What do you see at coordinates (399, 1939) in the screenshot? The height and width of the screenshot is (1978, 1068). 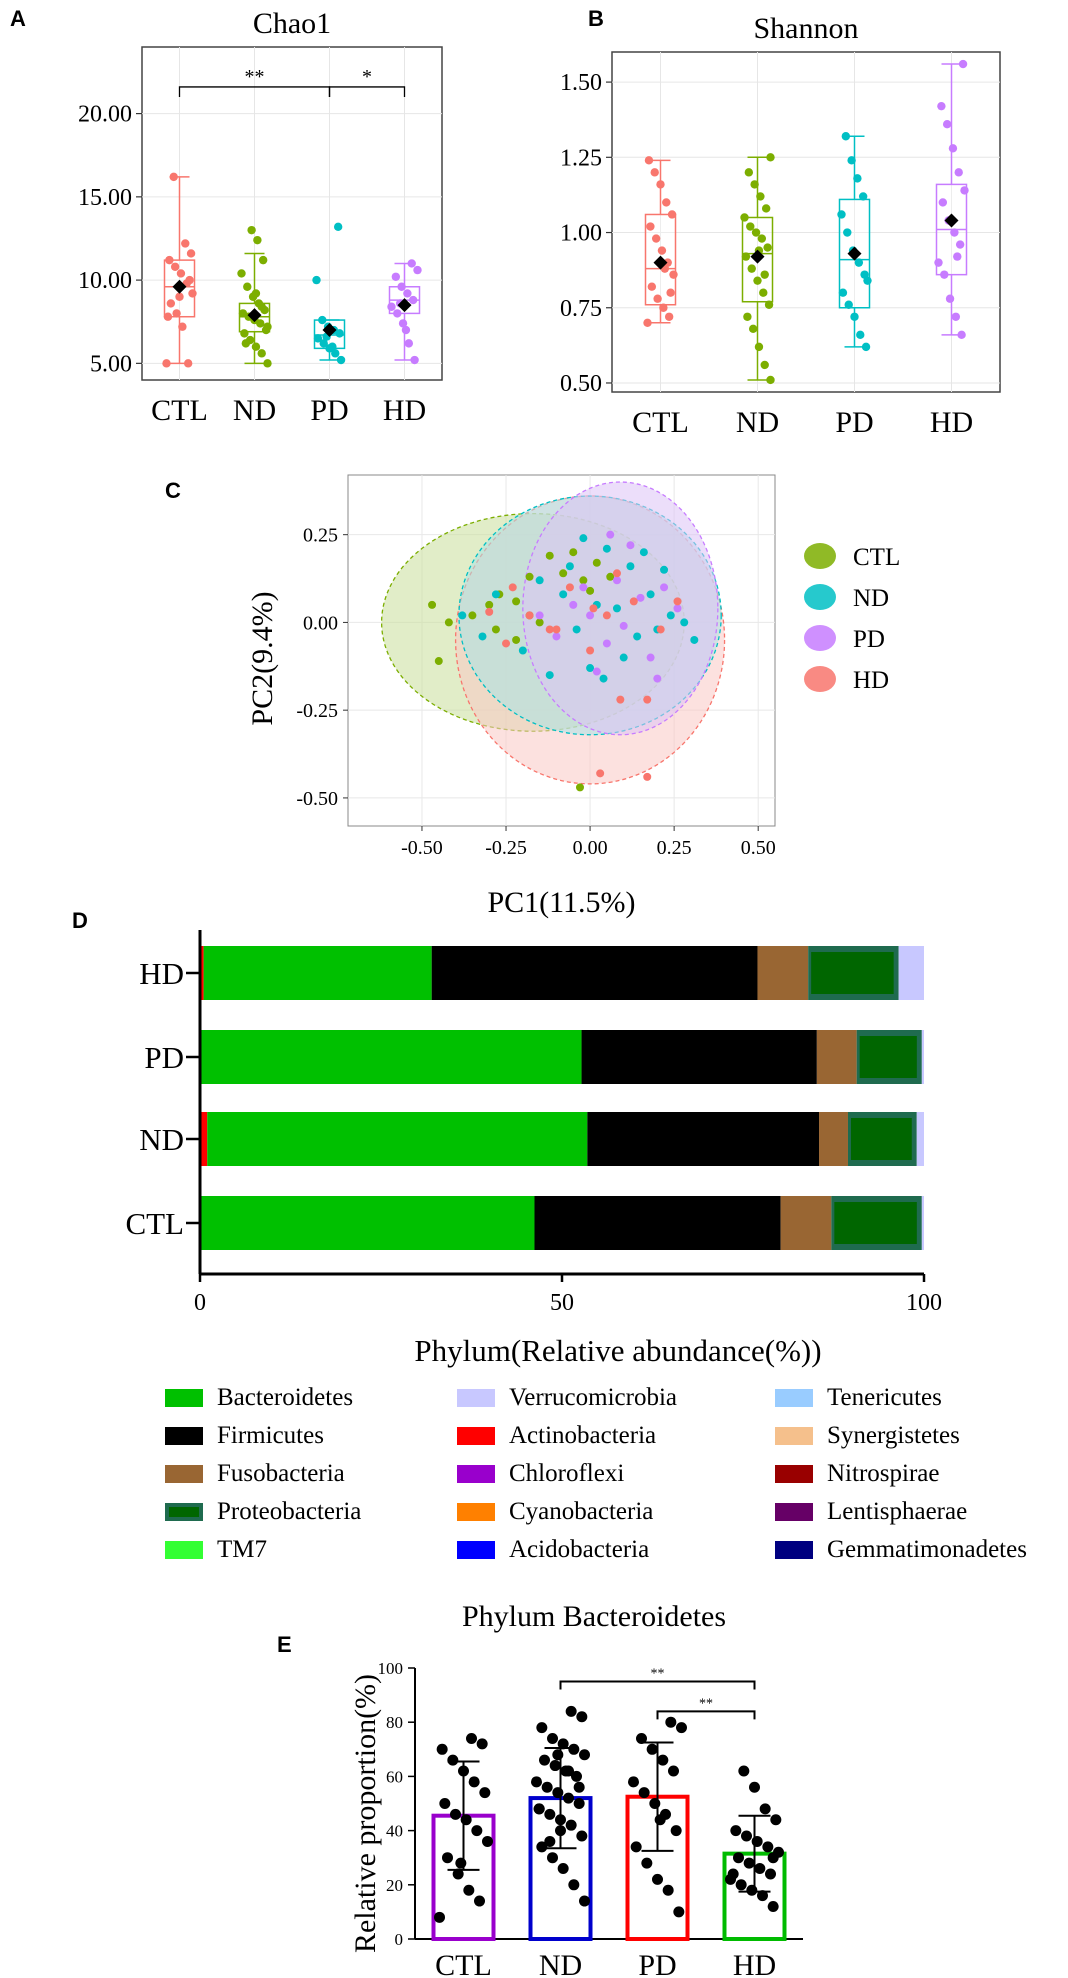 I see `bact-ytick-label: 0` at bounding box center [399, 1939].